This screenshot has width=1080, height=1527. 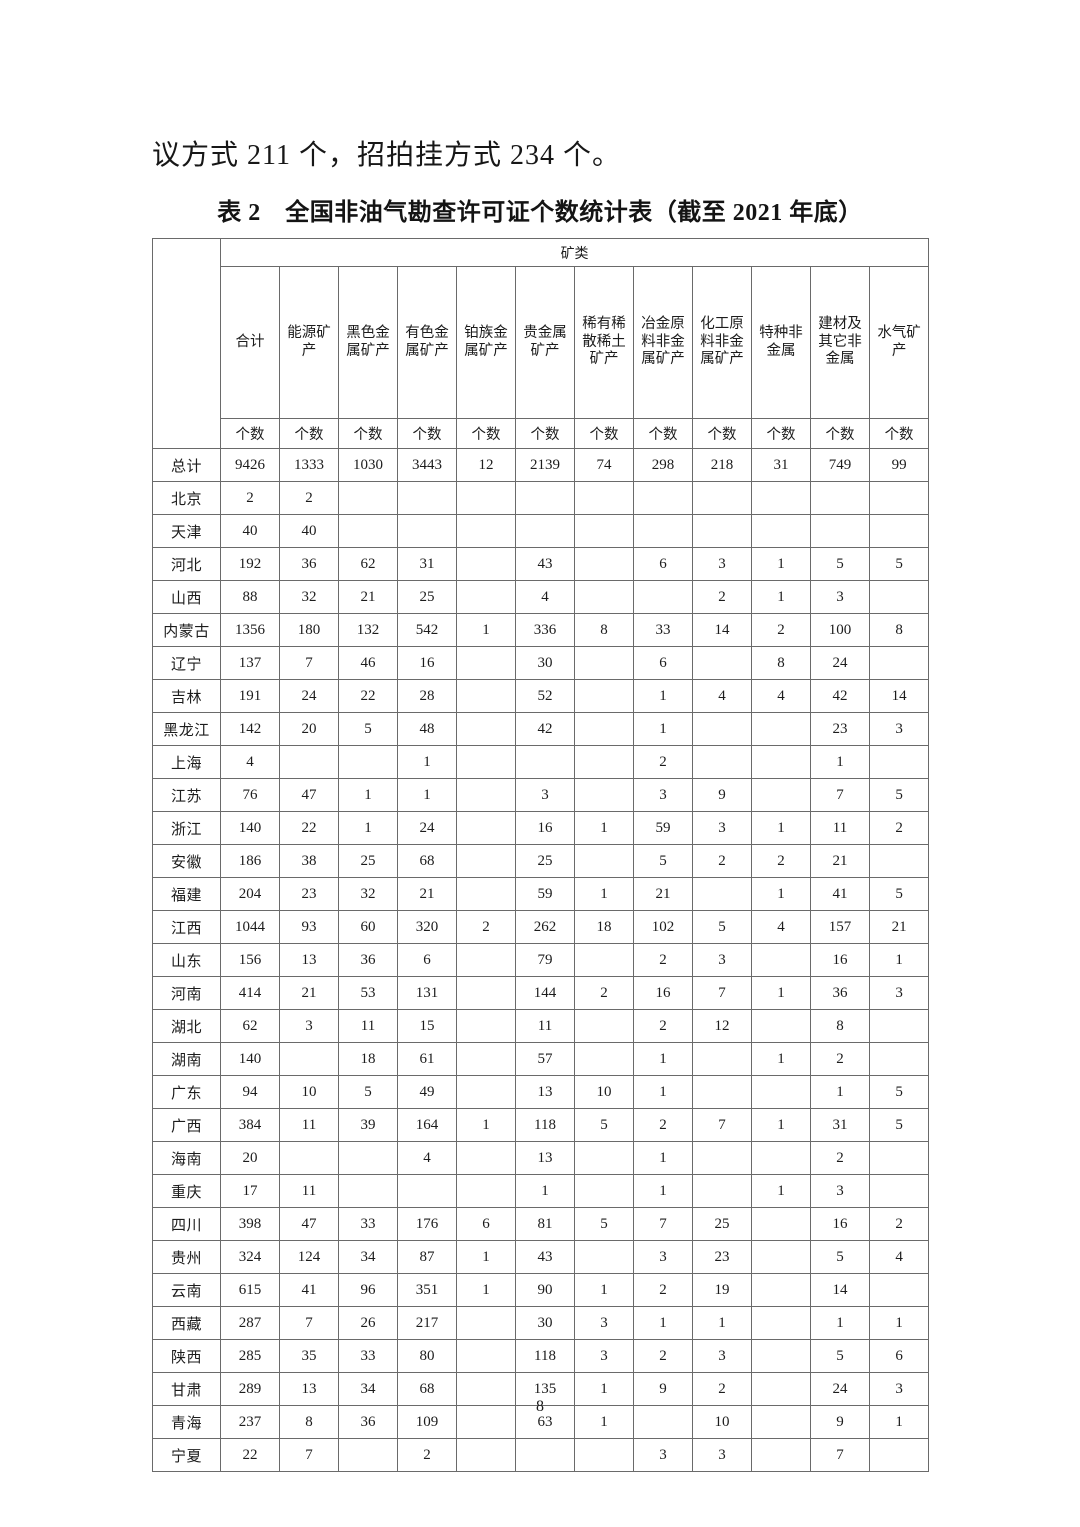 I want to click on cell-value: 11, so click(x=840, y=828).